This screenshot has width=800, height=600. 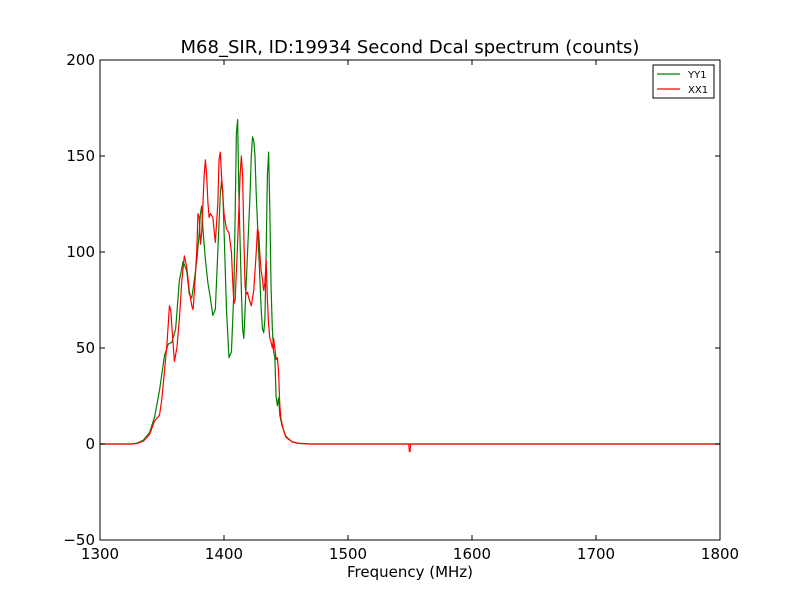 I want to click on legend-label-yy1: YY1, so click(x=697, y=75).